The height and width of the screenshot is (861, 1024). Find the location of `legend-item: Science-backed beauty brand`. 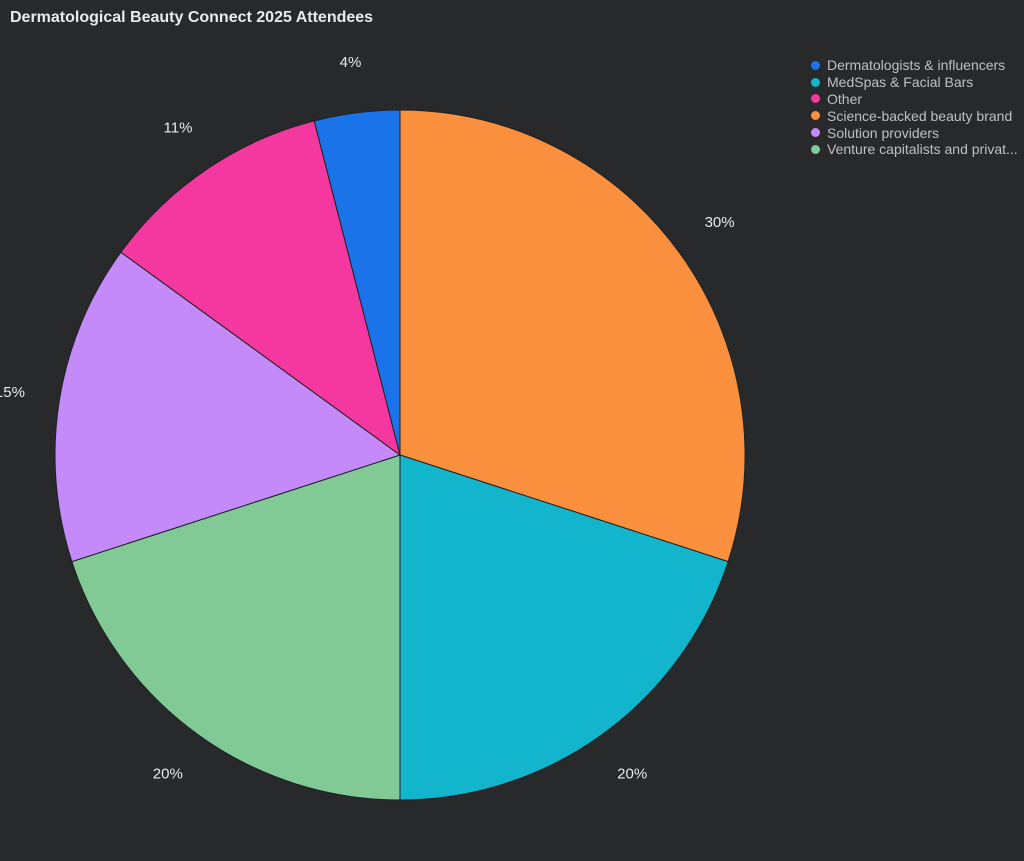

legend-item: Science-backed beauty brand is located at coordinates (917, 115).